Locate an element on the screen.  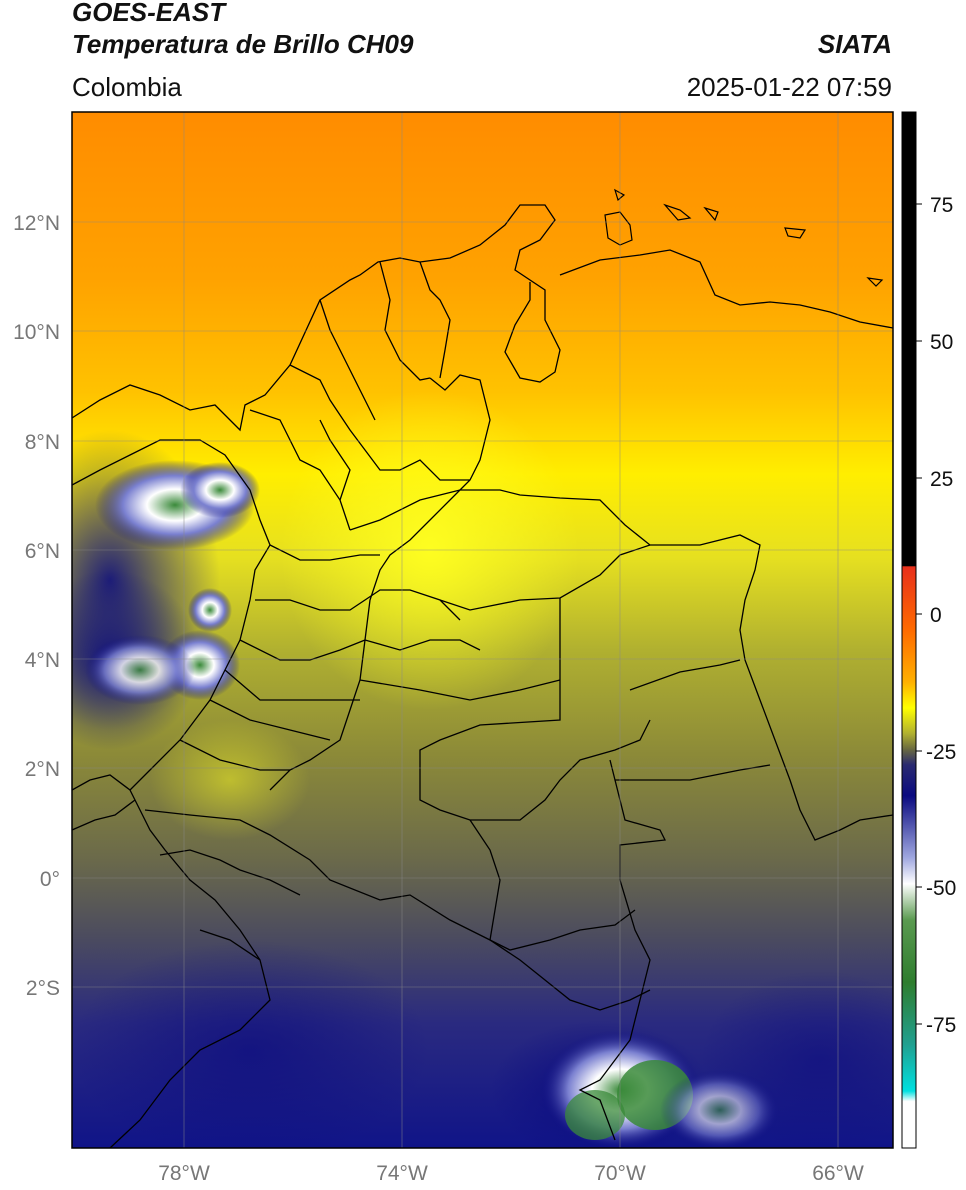
colorbar-tick: -75 is located at coordinates (941, 1025).